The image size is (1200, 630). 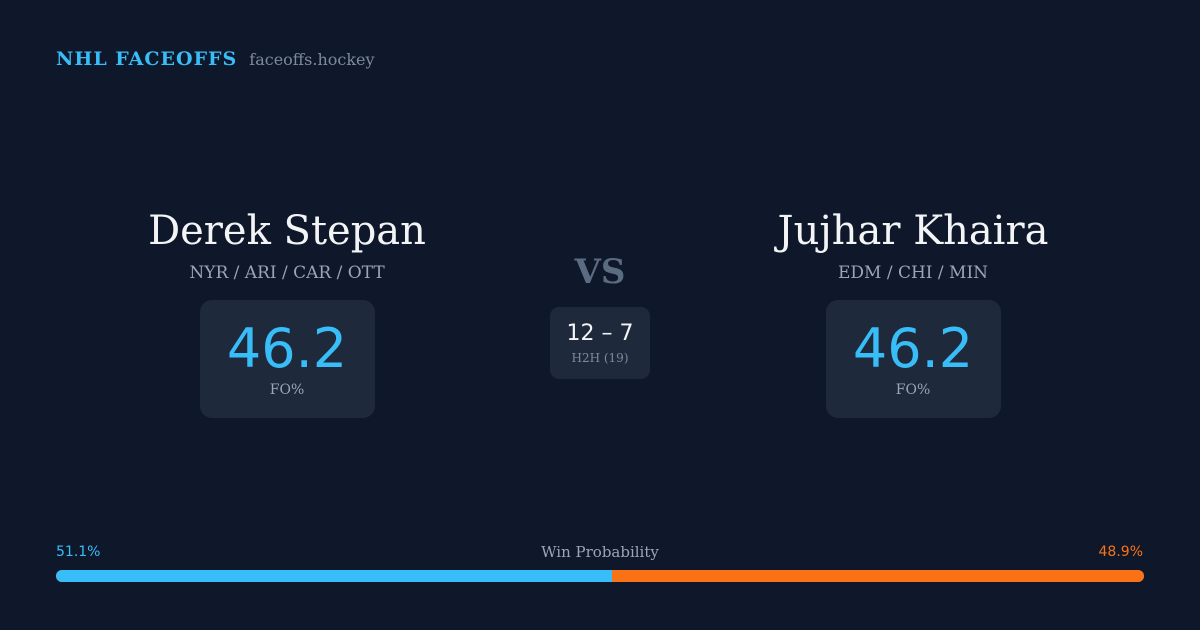 I want to click on head-to-head-score: 12 – 7, so click(x=600, y=333).